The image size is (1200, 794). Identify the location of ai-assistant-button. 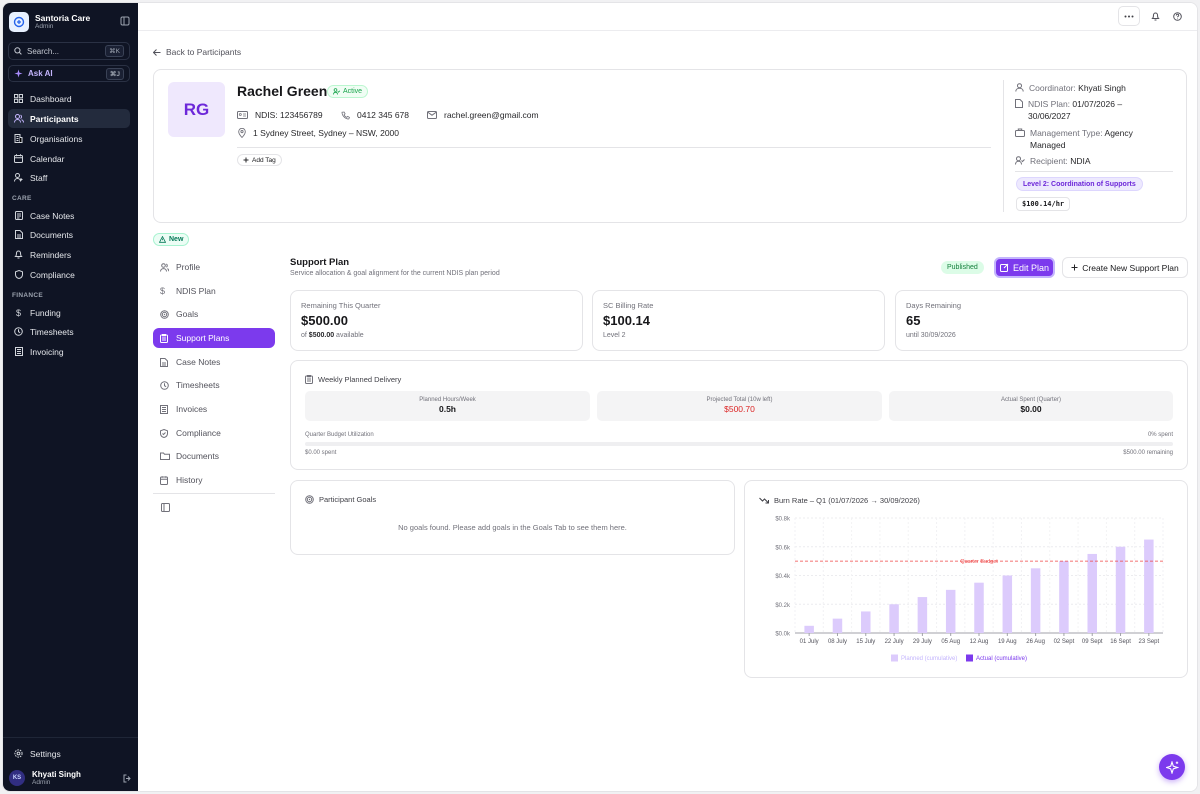
(1172, 767).